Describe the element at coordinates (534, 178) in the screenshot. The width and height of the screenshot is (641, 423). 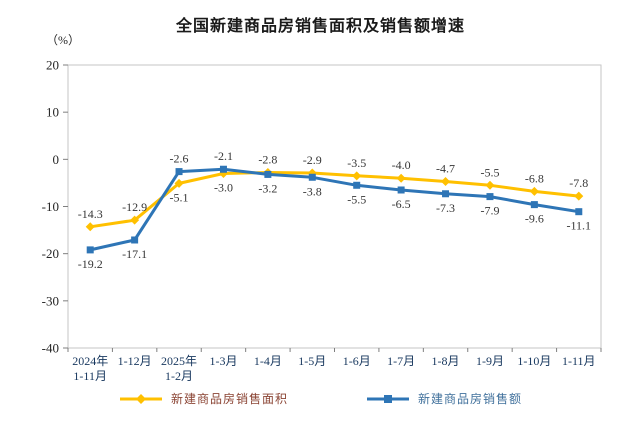
I see `data-label: -6.8` at that location.